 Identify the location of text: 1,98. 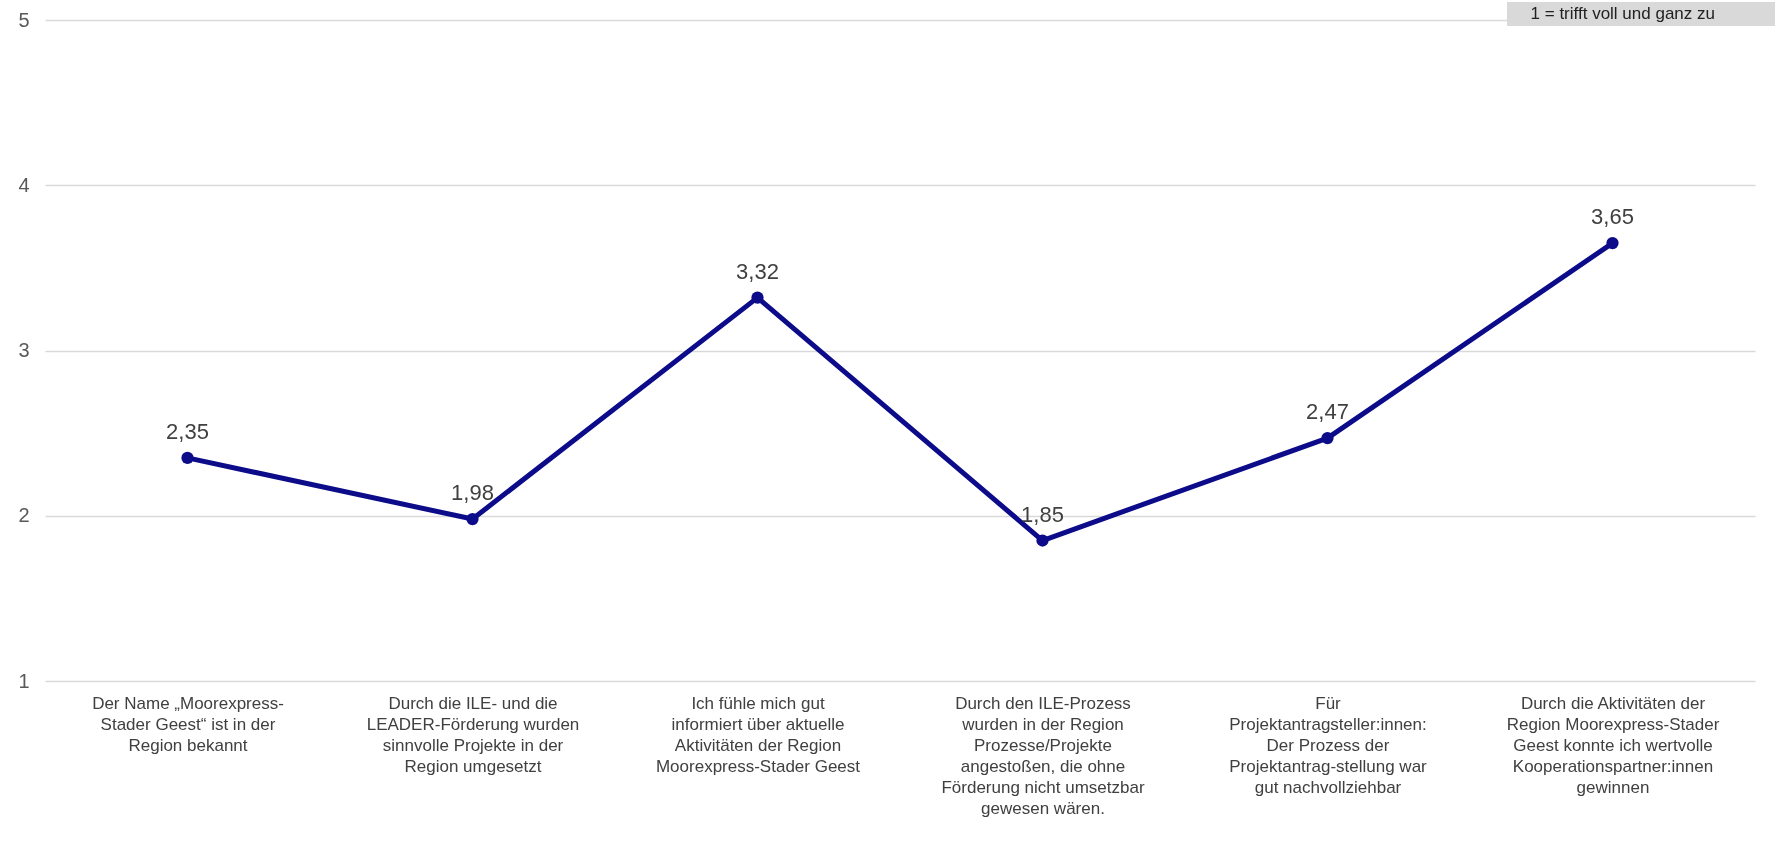
(472, 493).